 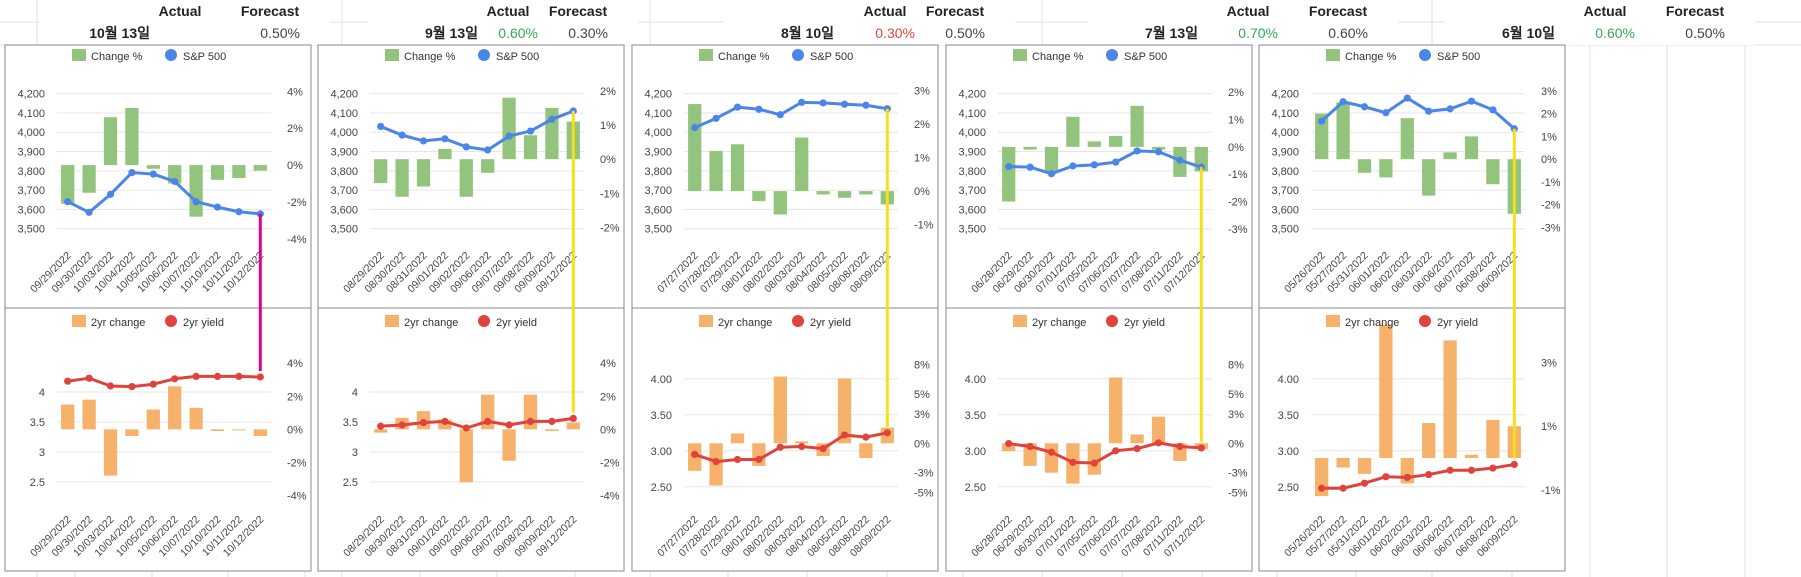 What do you see at coordinates (451, 33) in the screenshot?
I see `release-date: 9월 13일` at bounding box center [451, 33].